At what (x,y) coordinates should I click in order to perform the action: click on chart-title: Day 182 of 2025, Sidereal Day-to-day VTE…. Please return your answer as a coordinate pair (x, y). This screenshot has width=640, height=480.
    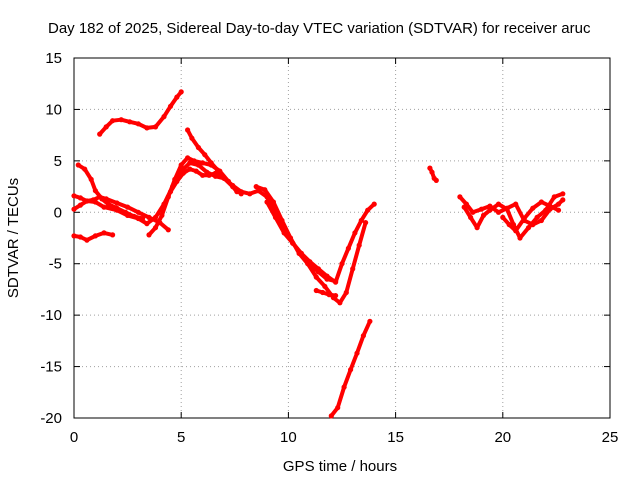
    Looking at the image, I should click on (319, 28).